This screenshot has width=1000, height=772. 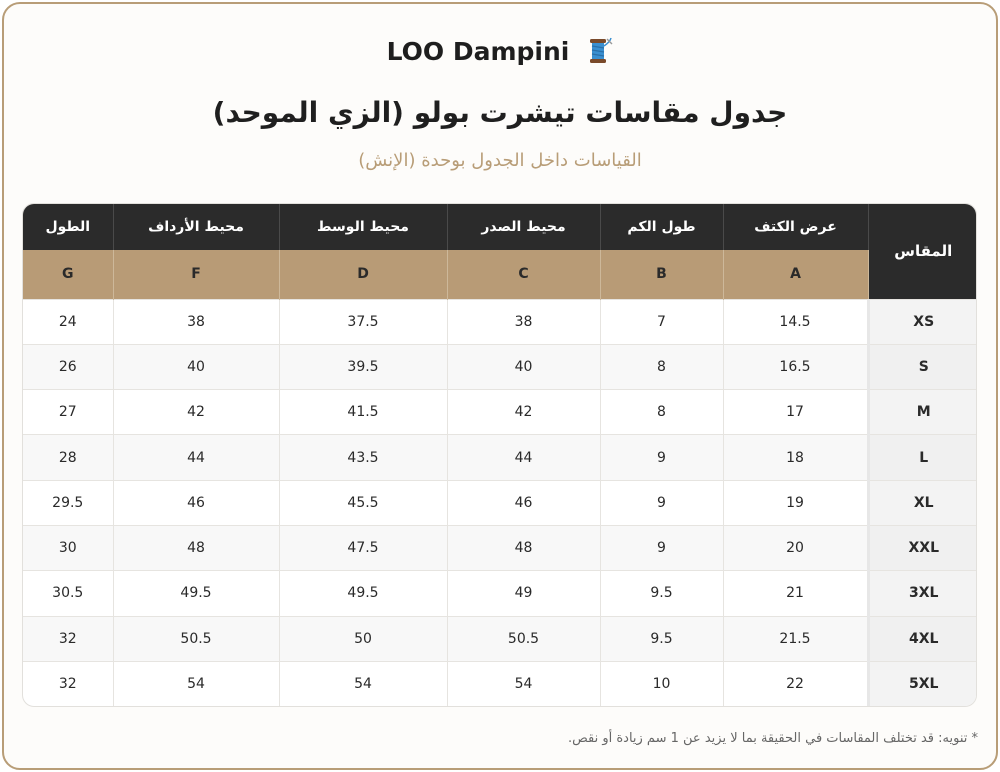 What do you see at coordinates (598, 51) in the screenshot?
I see `thread-spool-icon` at bounding box center [598, 51].